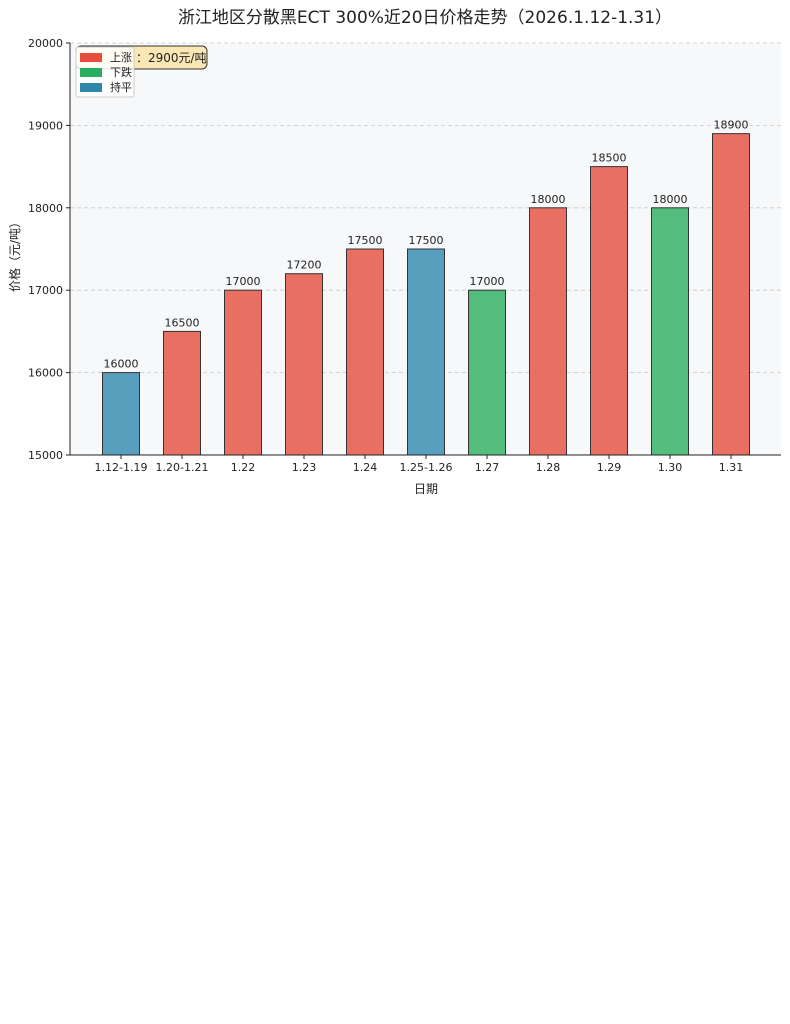  I want to click on data-label: 16500, so click(182, 322).